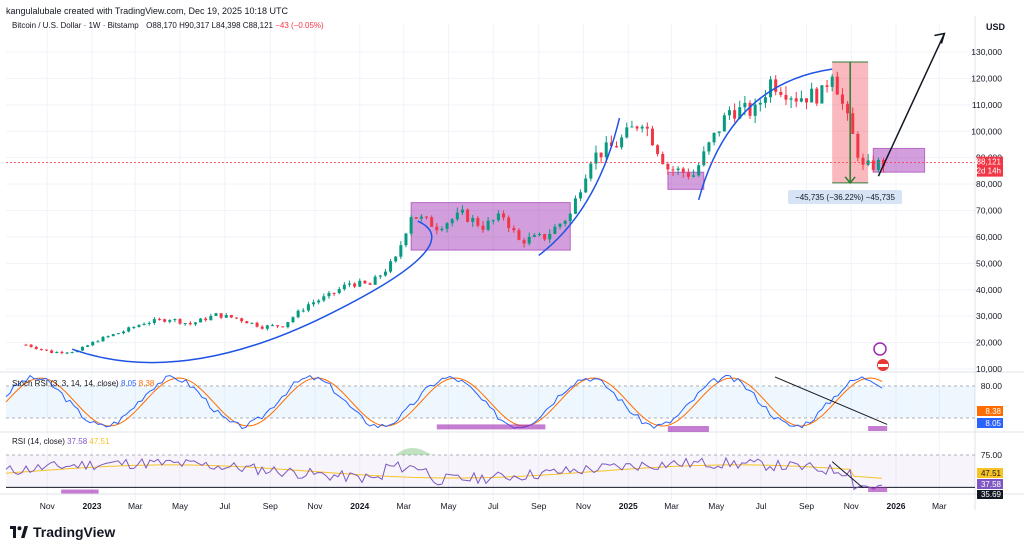 The width and height of the screenshot is (1024, 550). Describe the element at coordinates (990, 494) in the screenshot. I see `rsi-low-badge` at that location.